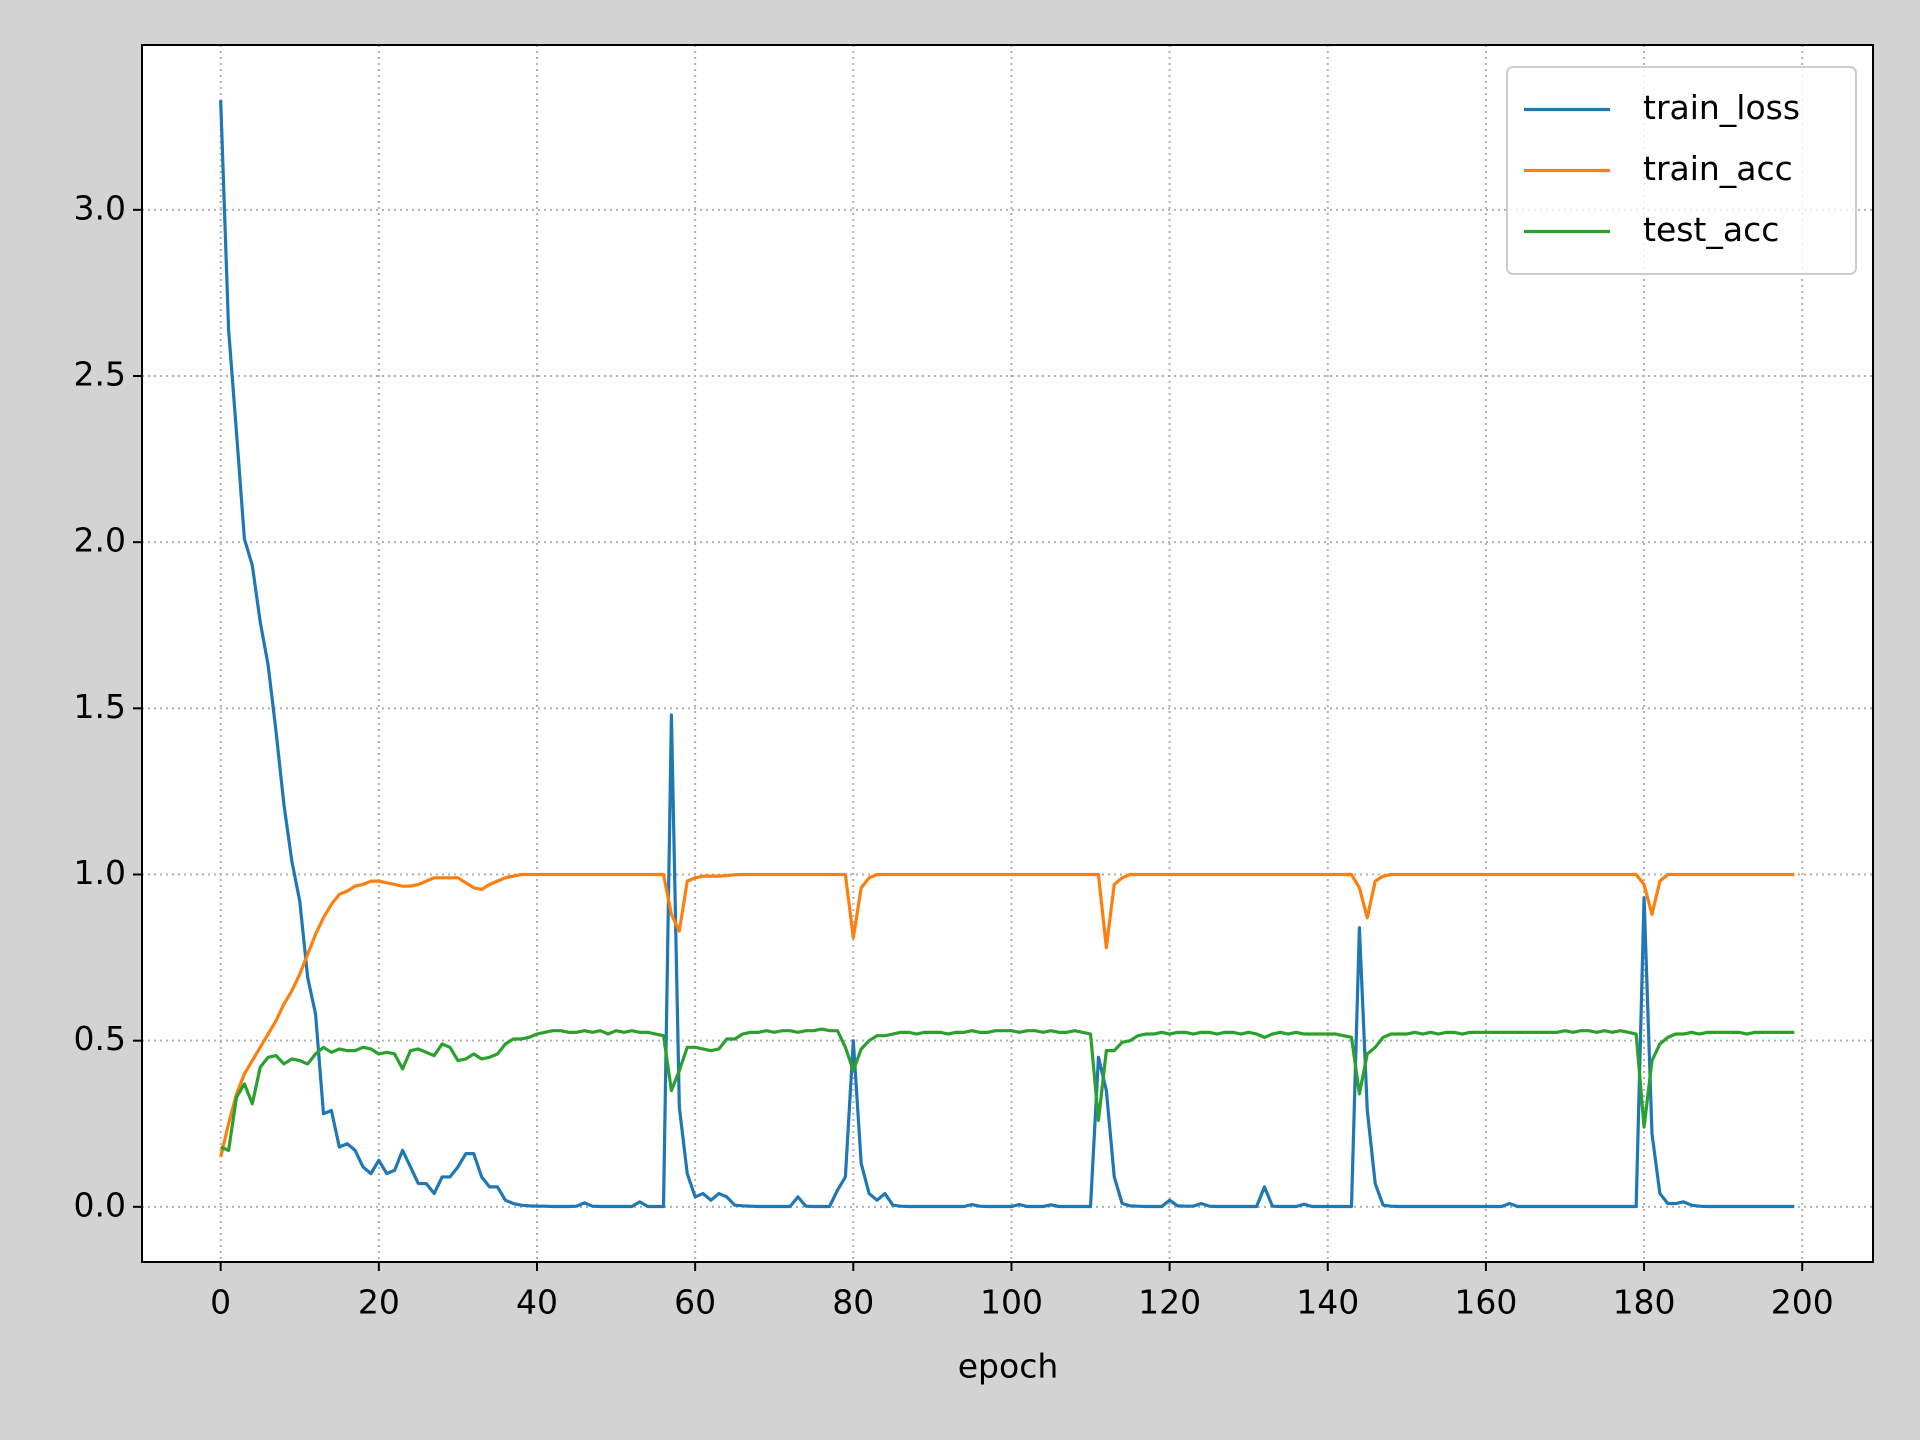  Describe the element at coordinates (695, 1302) in the screenshot. I see `x-tick-label: 60` at that location.